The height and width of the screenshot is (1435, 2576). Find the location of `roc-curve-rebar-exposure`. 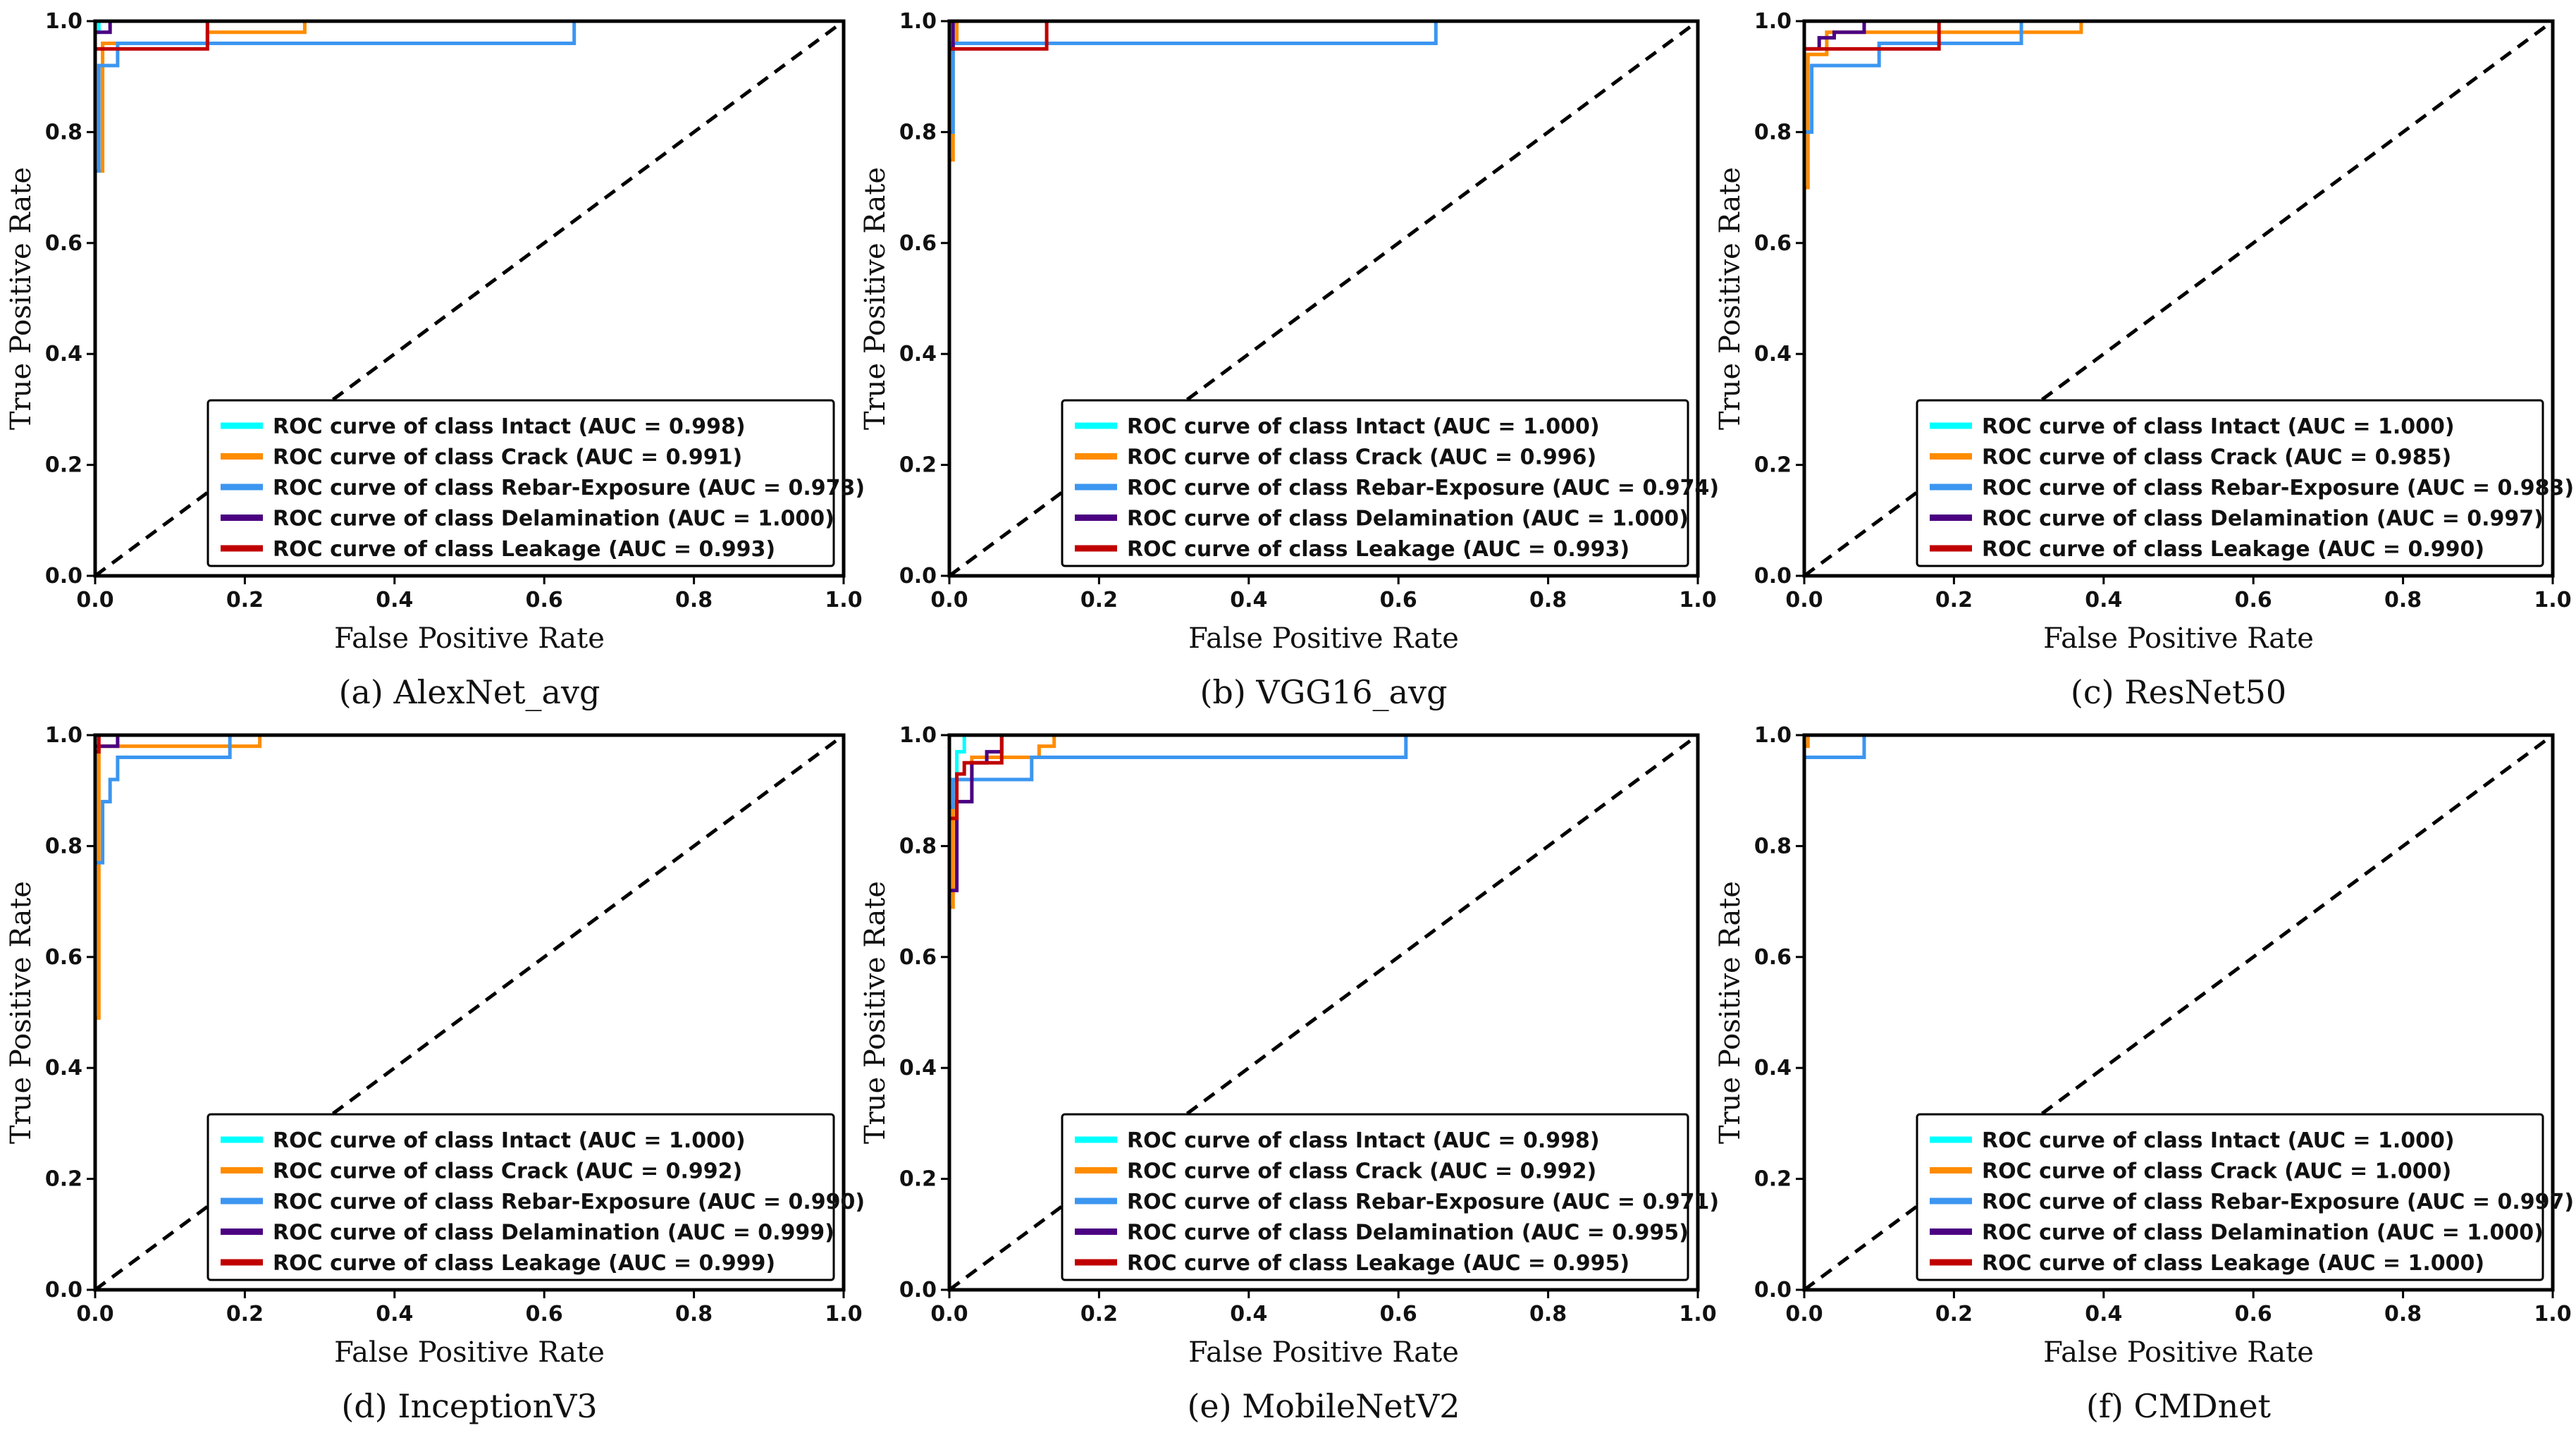

roc-curve-rebar-exposure is located at coordinates (2177, 297).